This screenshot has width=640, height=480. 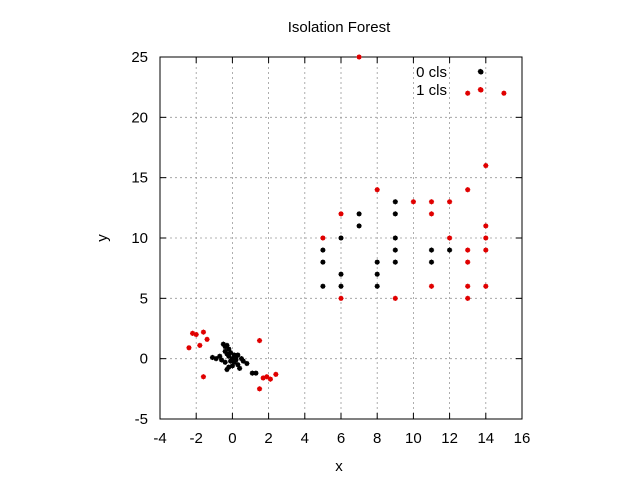 What do you see at coordinates (431, 90) in the screenshot?
I see `legend-label: 1 cls` at bounding box center [431, 90].